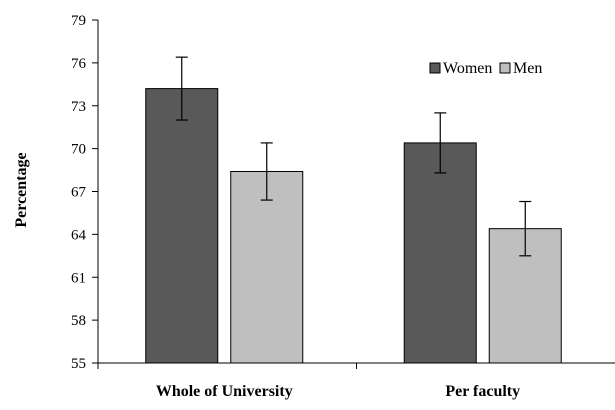 The image size is (615, 410). What do you see at coordinates (78, 107) in the screenshot?
I see `y-tick-label: 73` at bounding box center [78, 107].